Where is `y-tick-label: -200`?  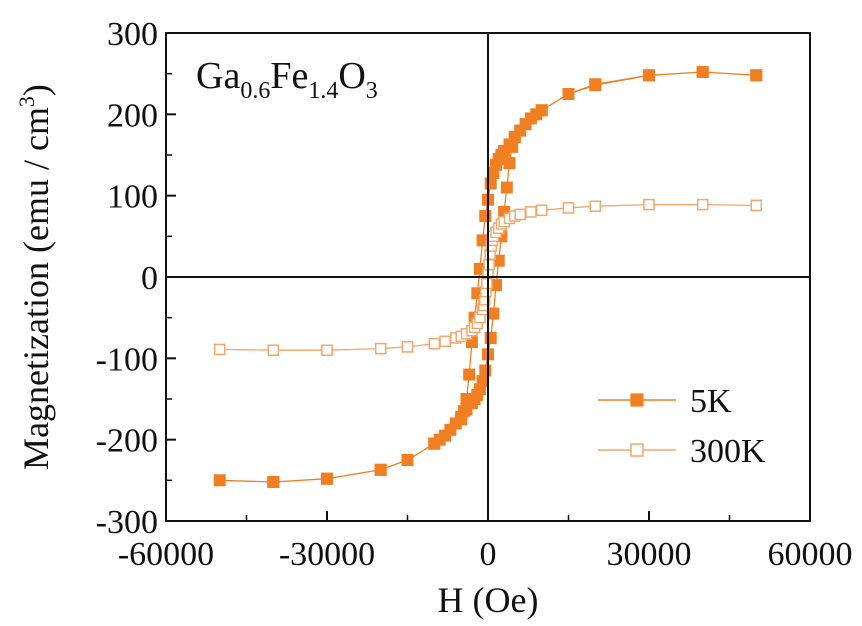
y-tick-label: -200 is located at coordinates (127, 441).